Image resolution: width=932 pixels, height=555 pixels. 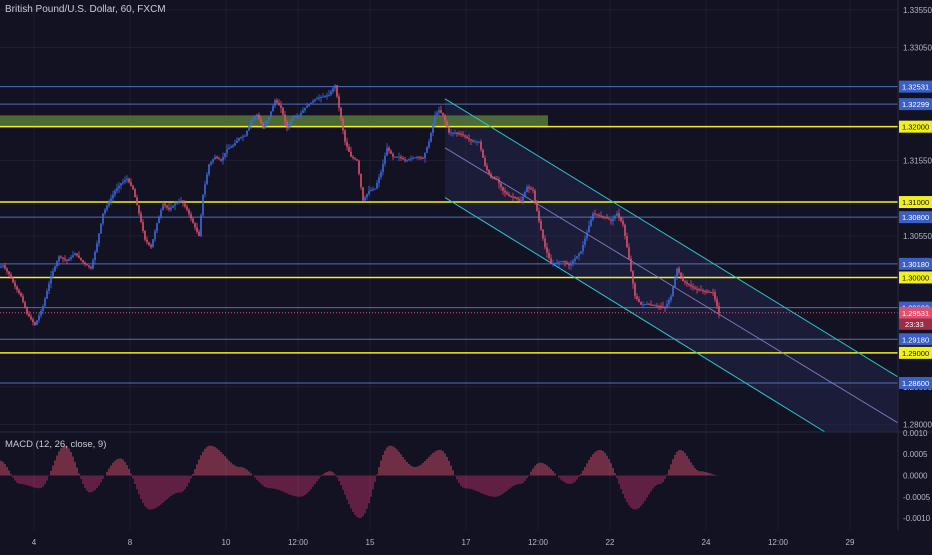 I want to click on time-tick-label: 12:00, so click(x=538, y=542).